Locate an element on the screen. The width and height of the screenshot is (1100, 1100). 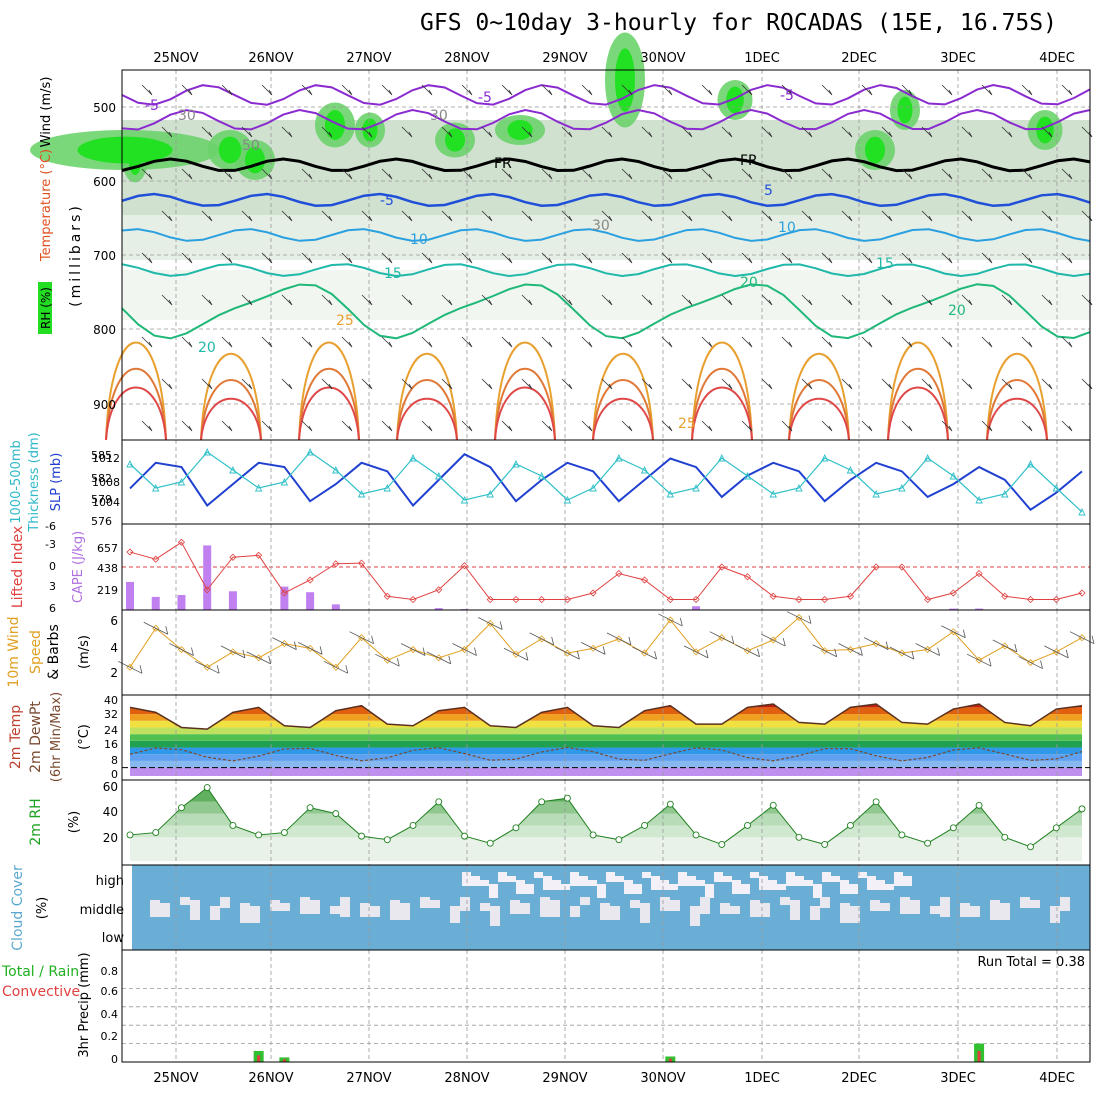
contour-label: 20 is located at coordinates (749, 283).